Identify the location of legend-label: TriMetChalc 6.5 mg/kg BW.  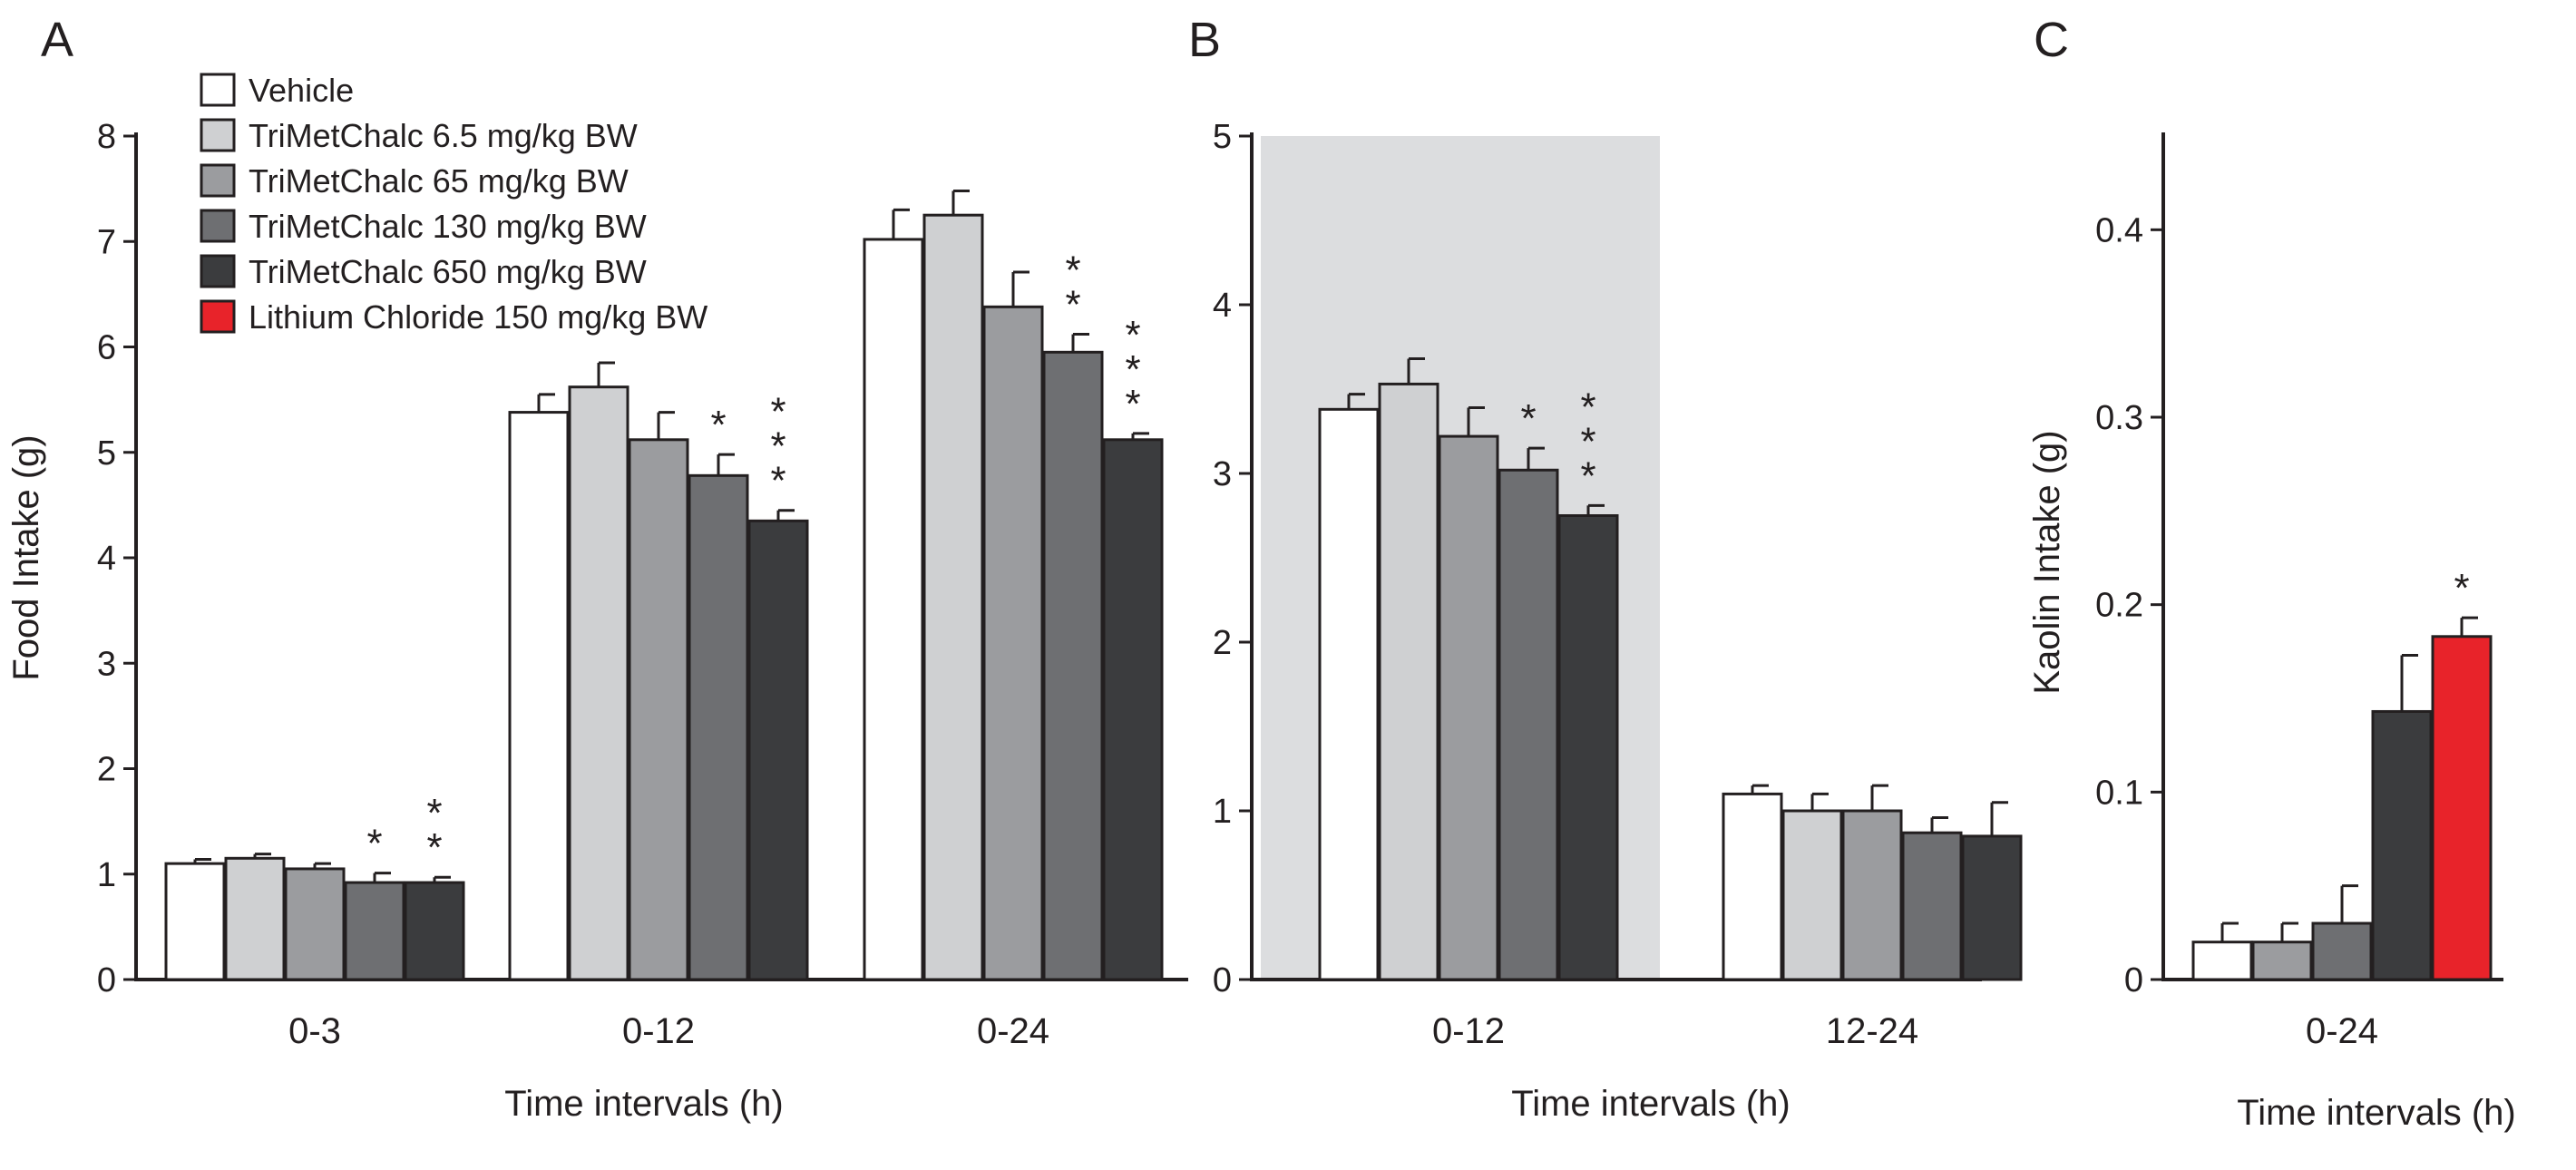
(443, 135).